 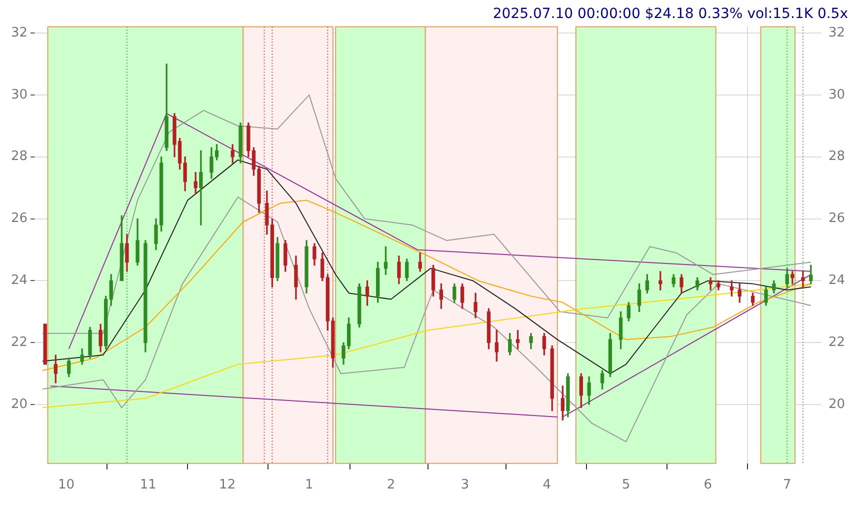 I want to click on y2-tick-label: 28, so click(x=837, y=156).